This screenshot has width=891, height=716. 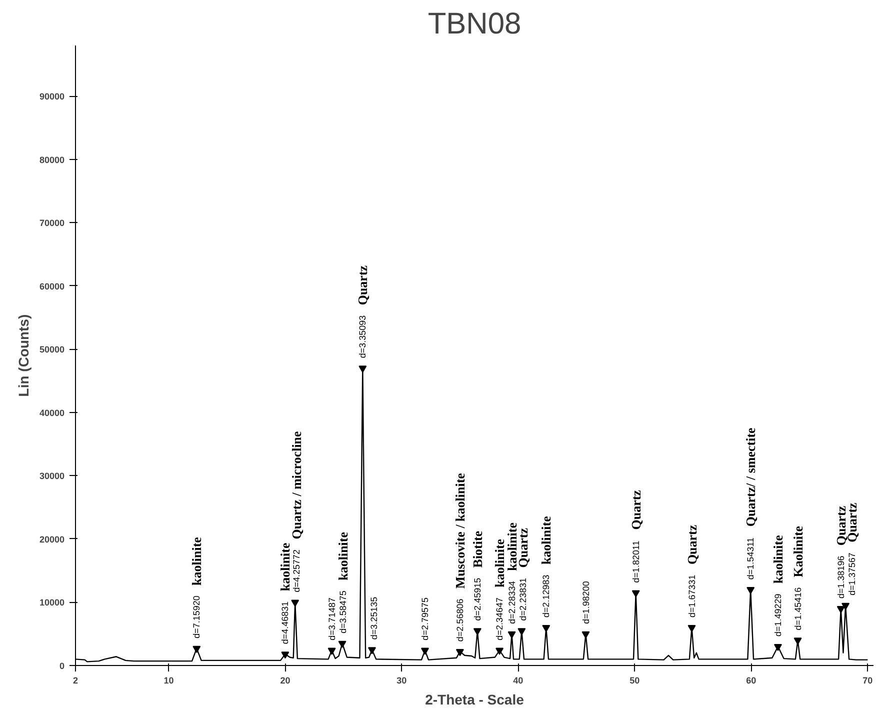 What do you see at coordinates (169, 681) in the screenshot?
I see `x-tick-label: 10` at bounding box center [169, 681].